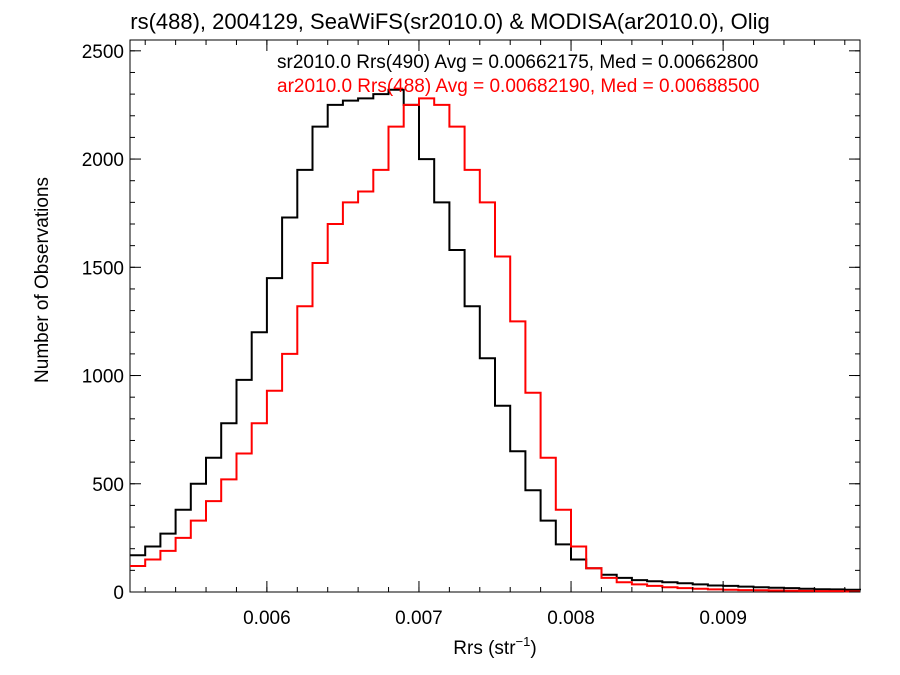  I want to click on x-axis-title-main: Rrs (str, so click(484, 648).